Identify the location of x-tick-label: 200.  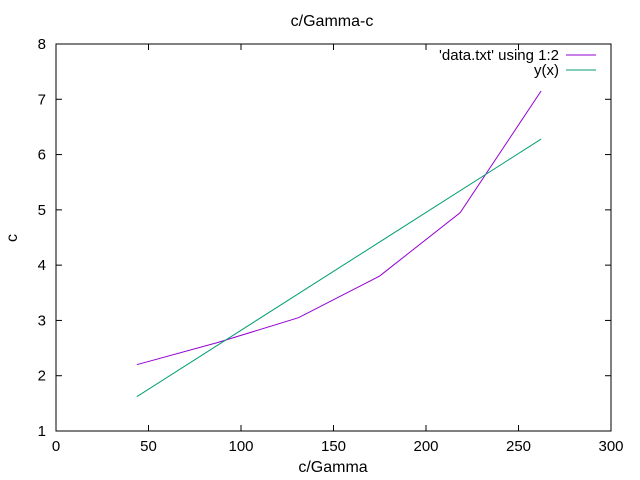
(425, 446).